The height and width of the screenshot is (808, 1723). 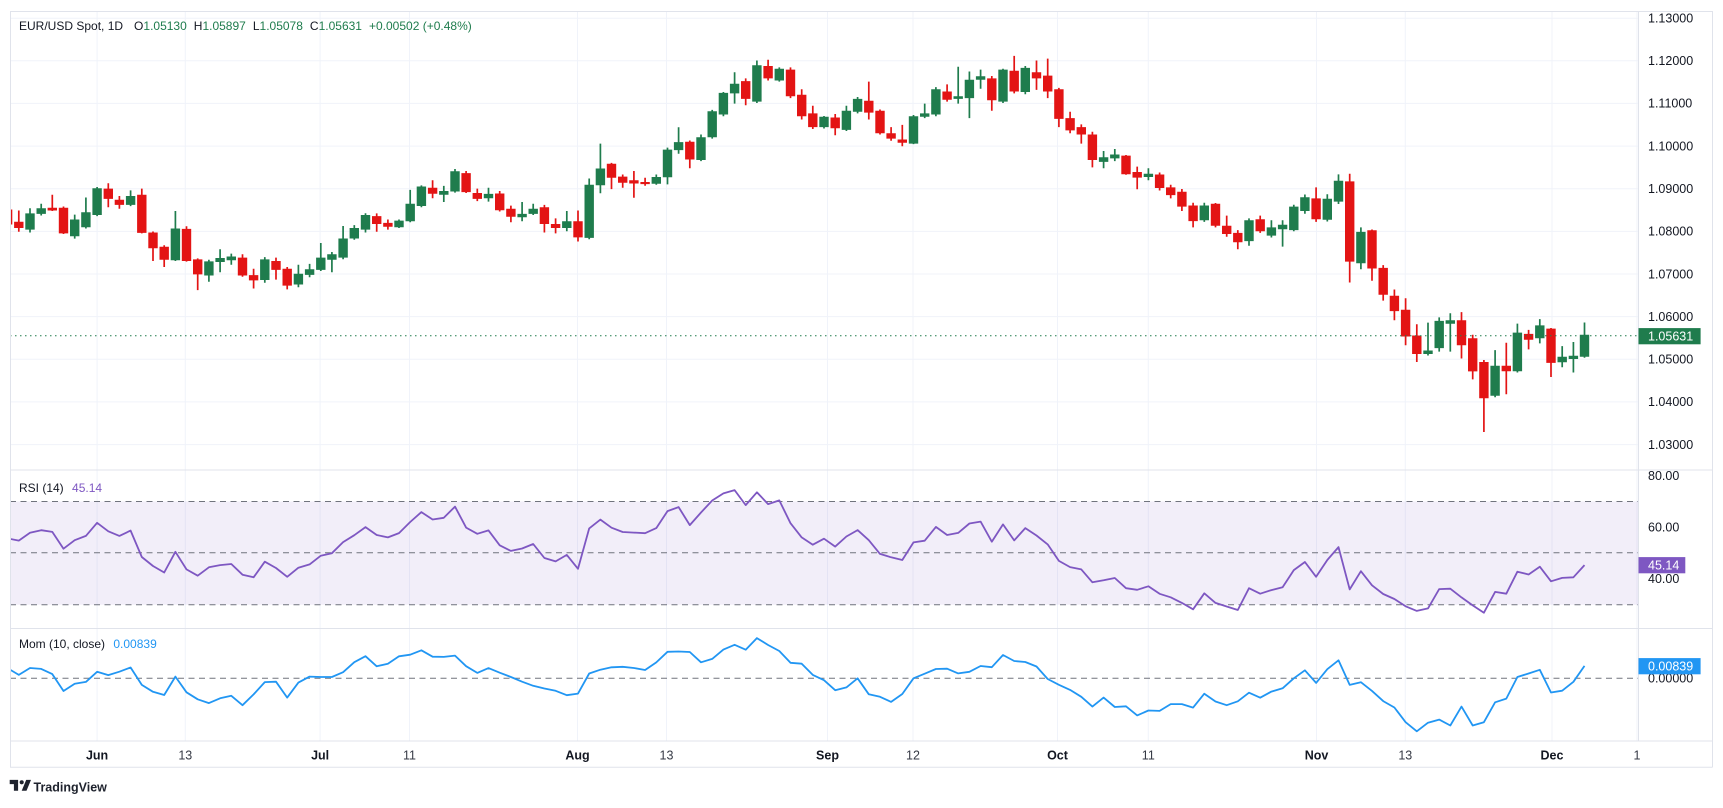 I want to click on svg-text: Jun, so click(x=97, y=756).